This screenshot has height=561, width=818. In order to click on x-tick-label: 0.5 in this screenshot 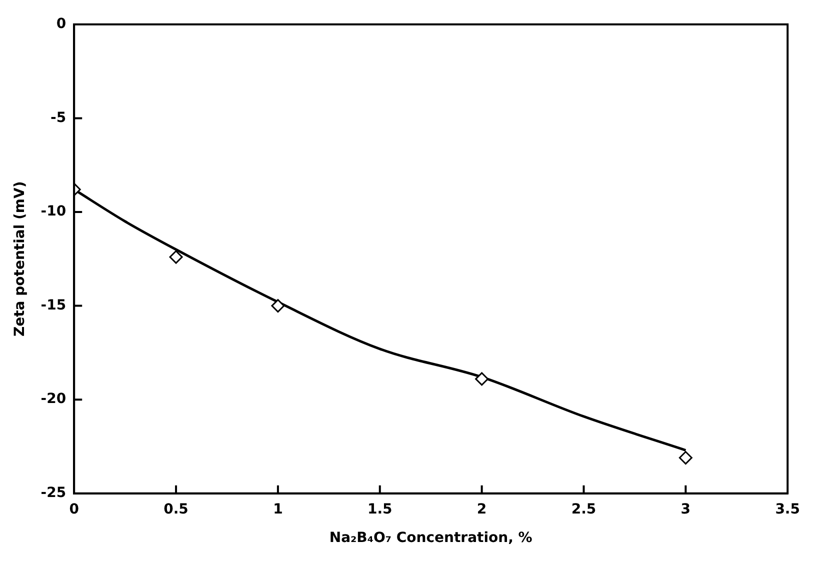, I will do `click(176, 509)`.